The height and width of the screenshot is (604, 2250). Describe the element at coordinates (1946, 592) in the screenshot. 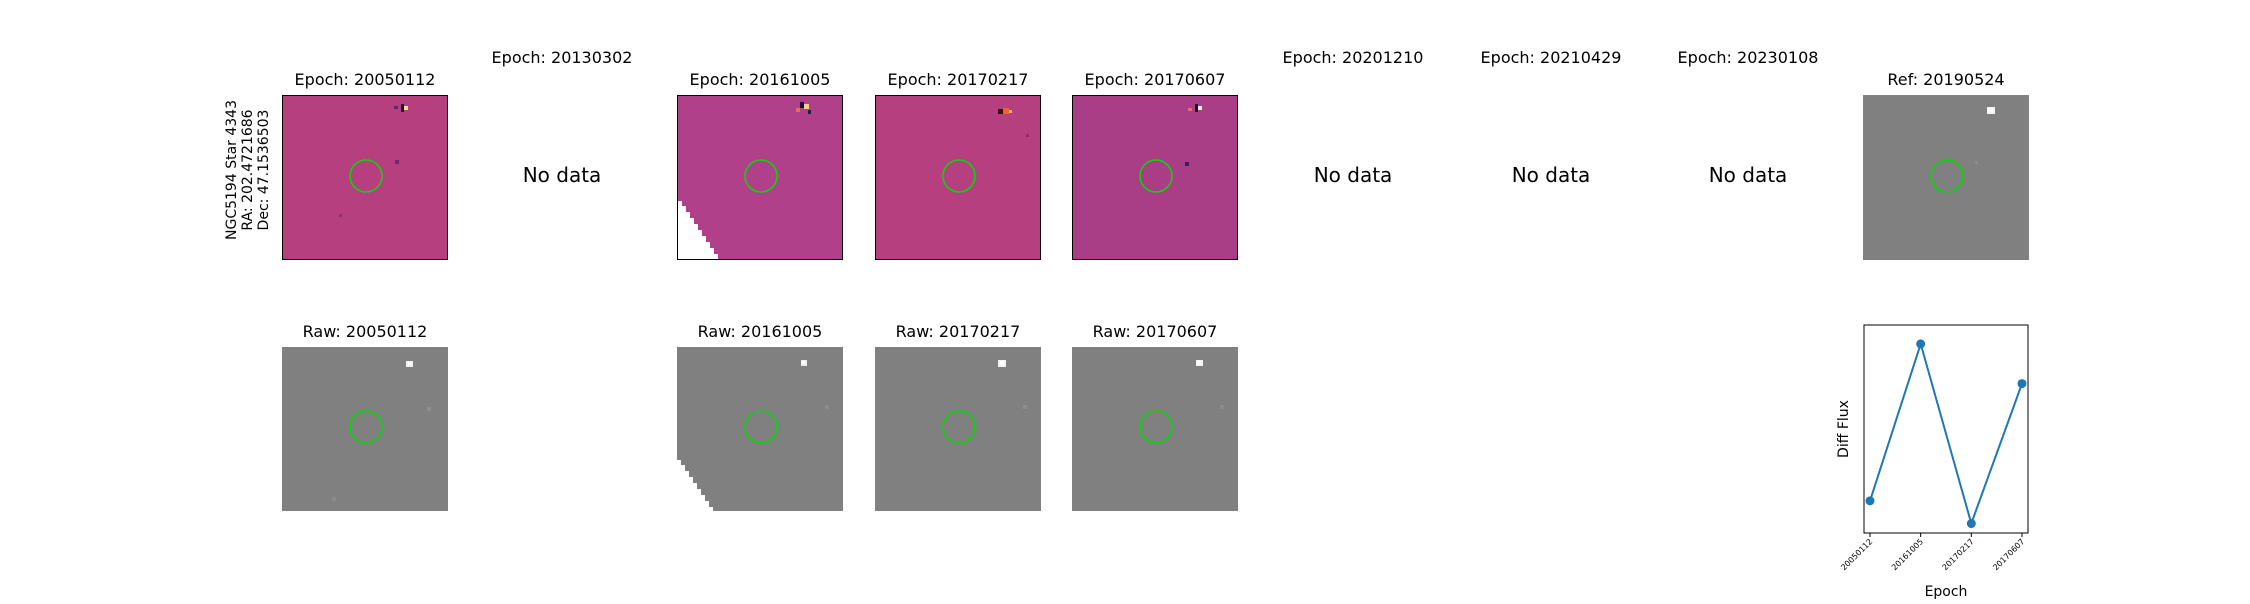

I see `x-axis-label: Epoch` at that location.